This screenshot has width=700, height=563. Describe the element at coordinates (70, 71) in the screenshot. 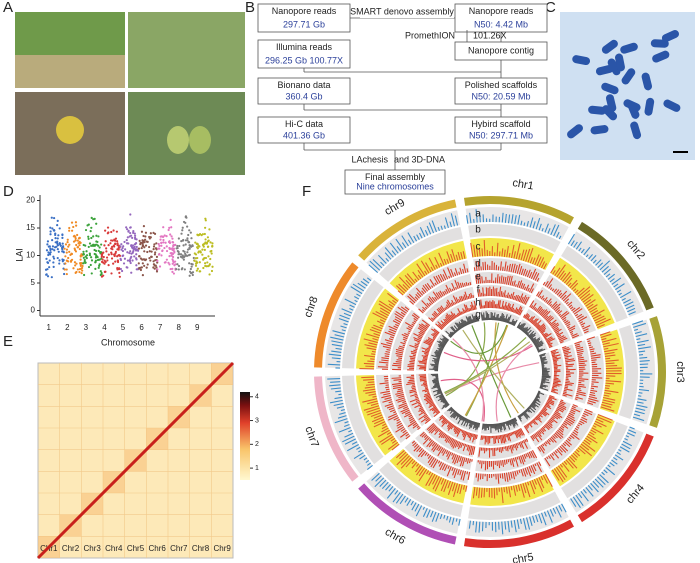

I see `photo` at that location.